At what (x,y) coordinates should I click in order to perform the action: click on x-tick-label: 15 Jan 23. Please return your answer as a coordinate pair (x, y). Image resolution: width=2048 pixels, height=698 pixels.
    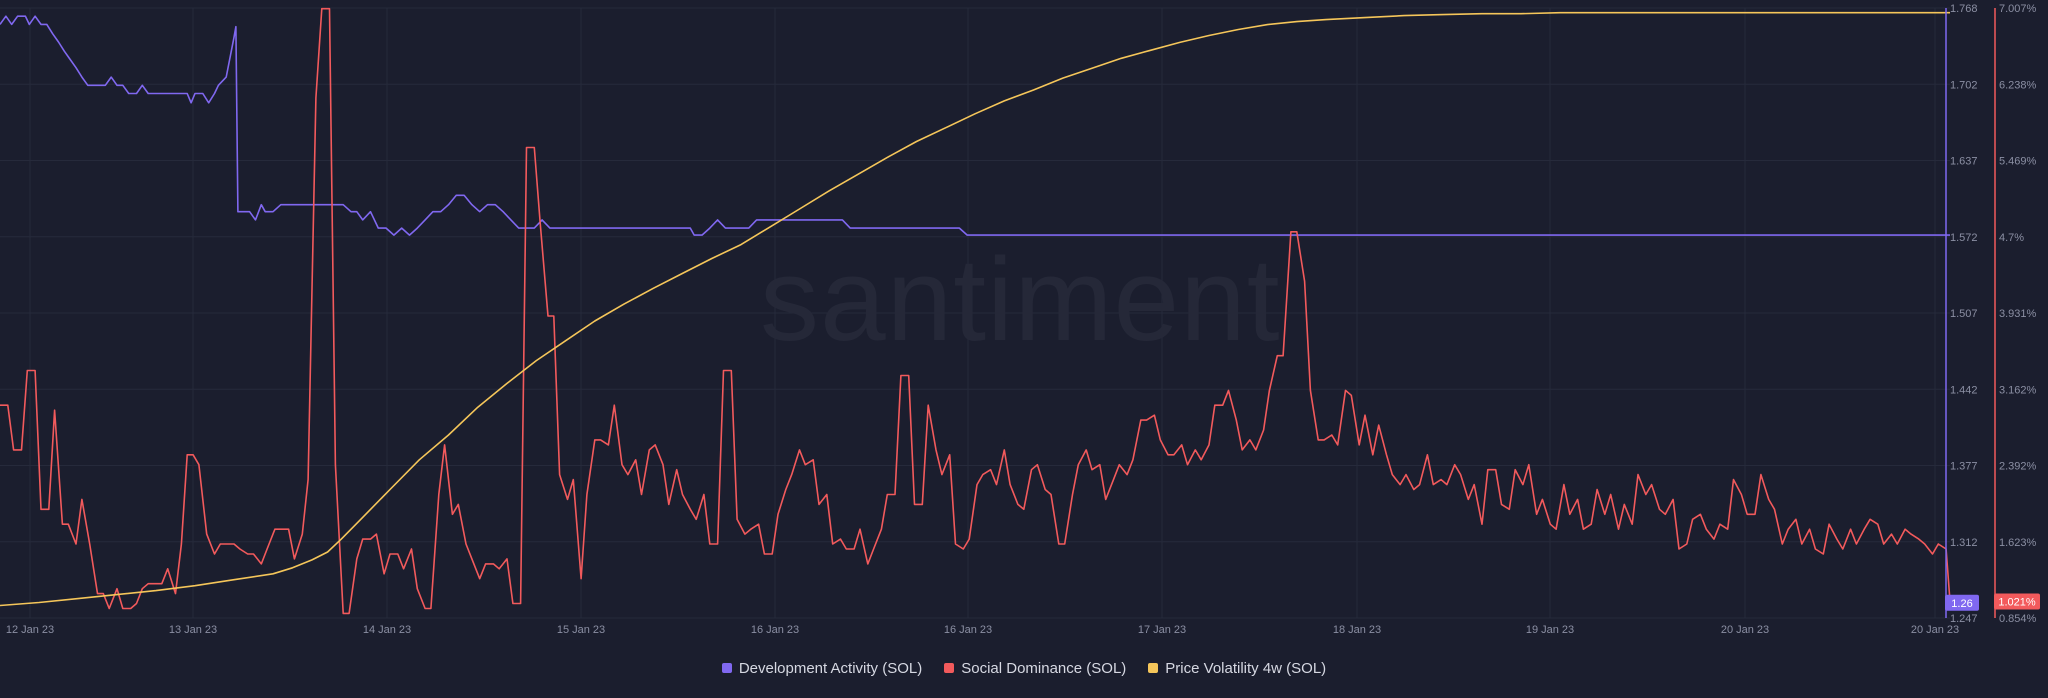
    Looking at the image, I should click on (581, 630).